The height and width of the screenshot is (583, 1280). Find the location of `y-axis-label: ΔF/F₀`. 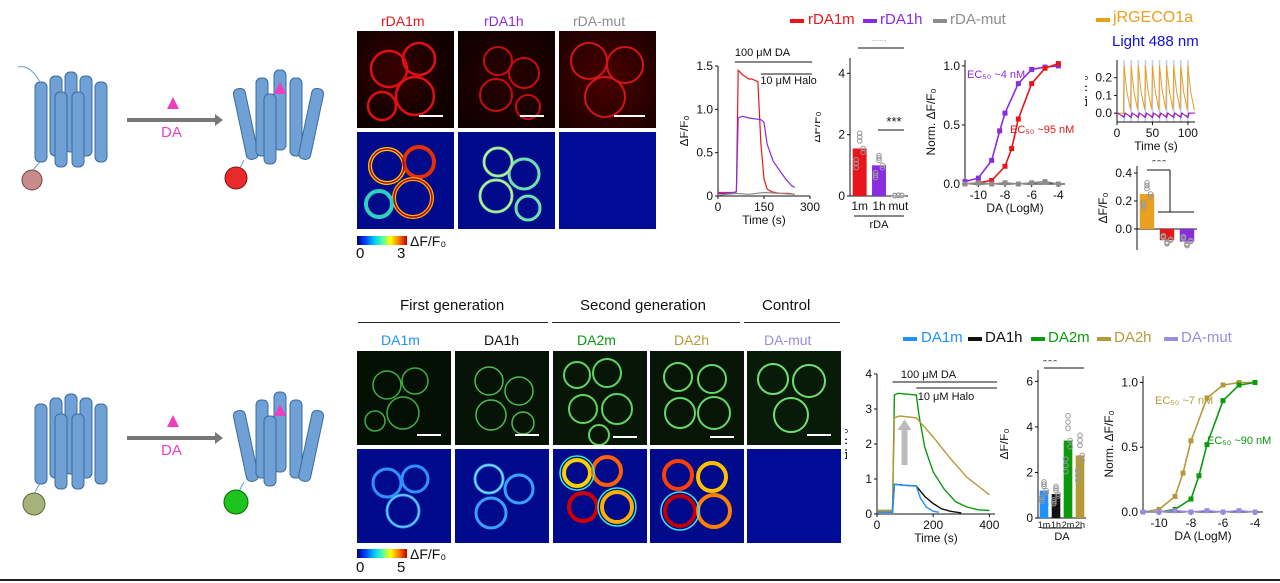

y-axis-label: ΔF/F₀ is located at coordinates (847, 443).